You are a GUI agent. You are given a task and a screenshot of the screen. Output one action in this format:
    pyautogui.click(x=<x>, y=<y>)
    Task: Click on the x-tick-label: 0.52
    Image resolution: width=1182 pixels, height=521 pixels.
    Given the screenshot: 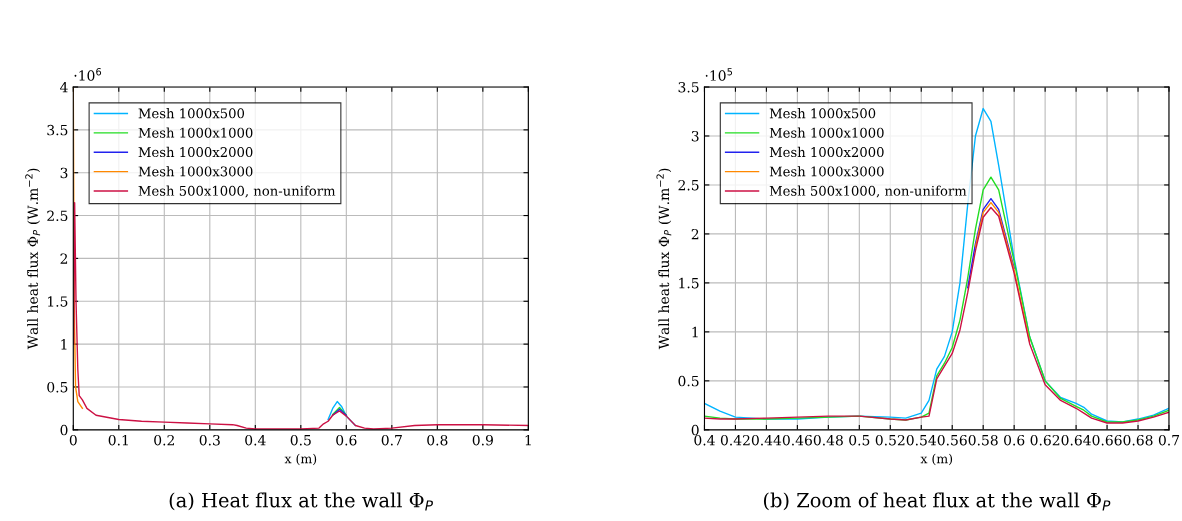 What is the action you would take?
    pyautogui.click(x=890, y=440)
    